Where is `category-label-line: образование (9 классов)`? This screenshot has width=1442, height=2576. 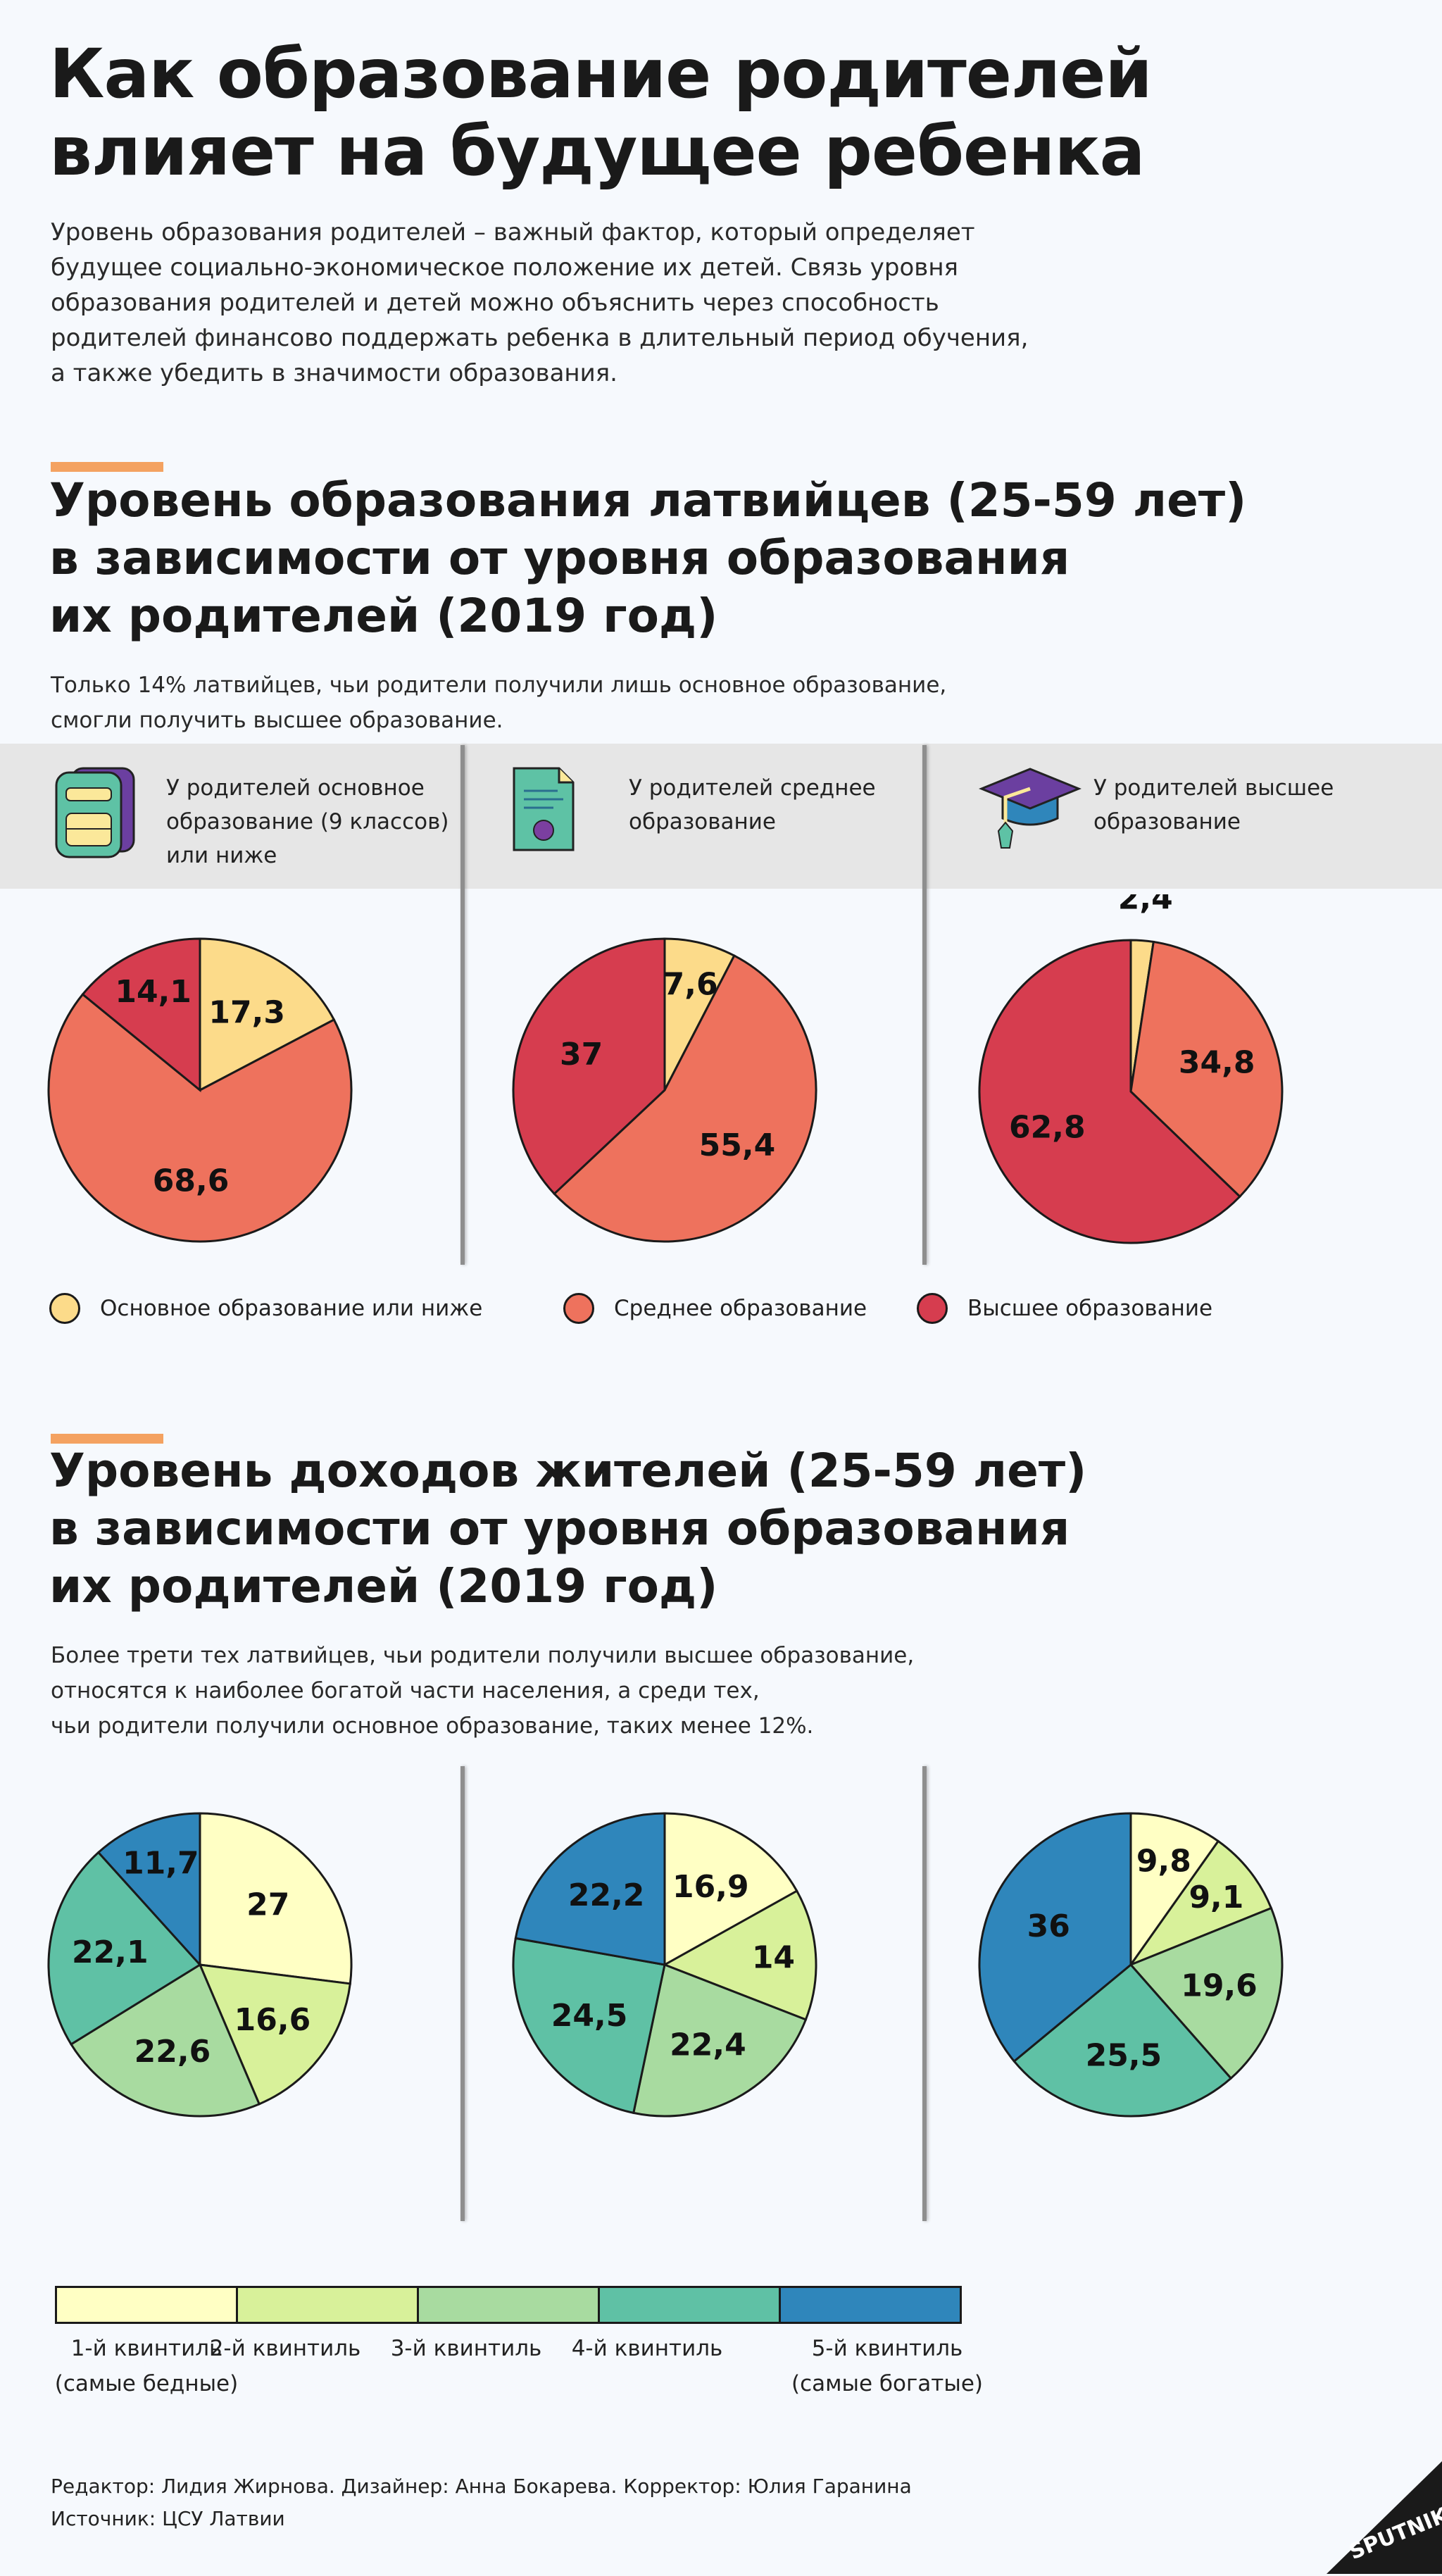
category-label-line: образование (9 классов) is located at coordinates (307, 821).